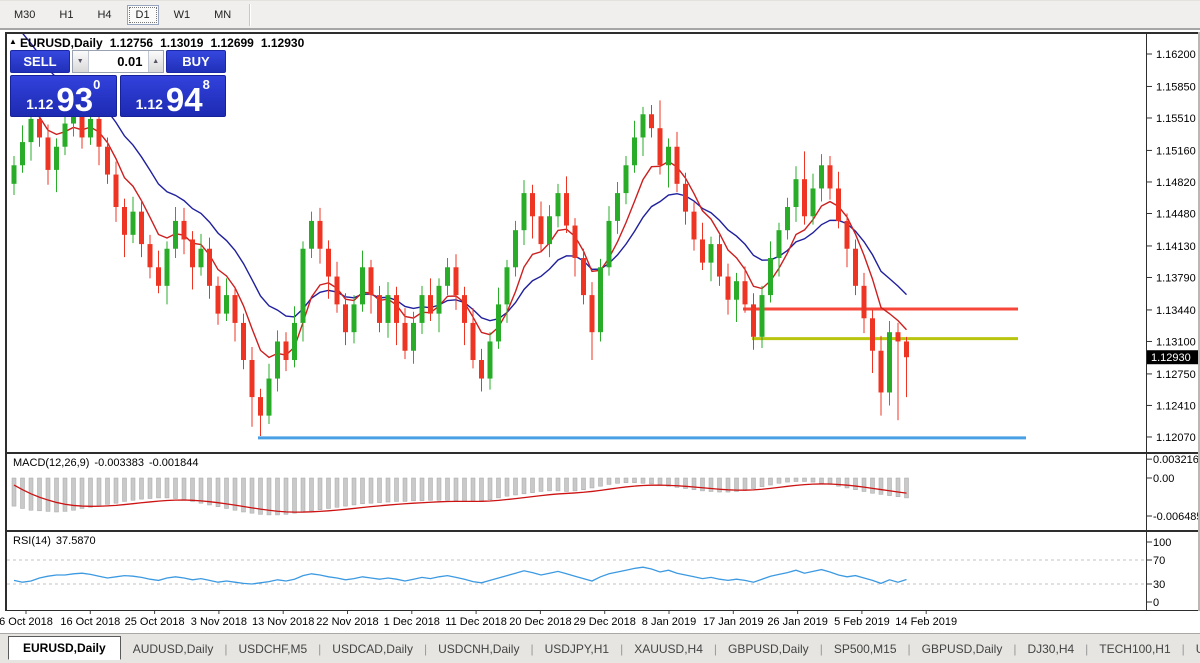 This screenshot has height=663, width=1200. I want to click on chart-tab-audusd-daily: AUDUSD,Daily, so click(173, 648).